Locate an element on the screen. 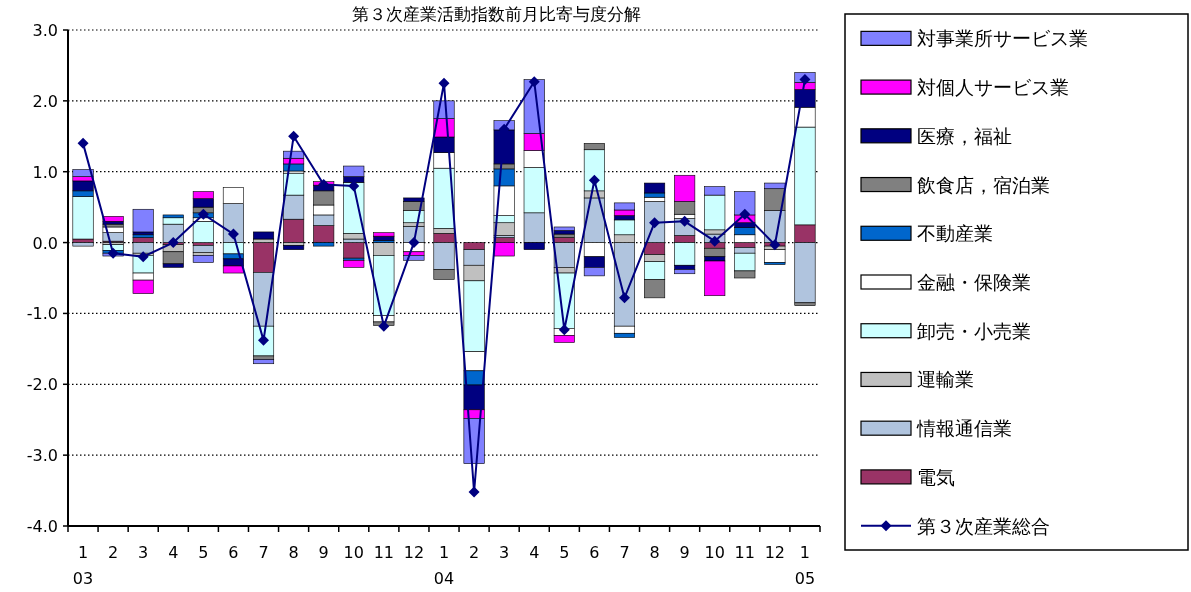 Image resolution: width=1191 pixels, height=592 pixels. y-tick-label: 2.0 is located at coordinates (45, 101).